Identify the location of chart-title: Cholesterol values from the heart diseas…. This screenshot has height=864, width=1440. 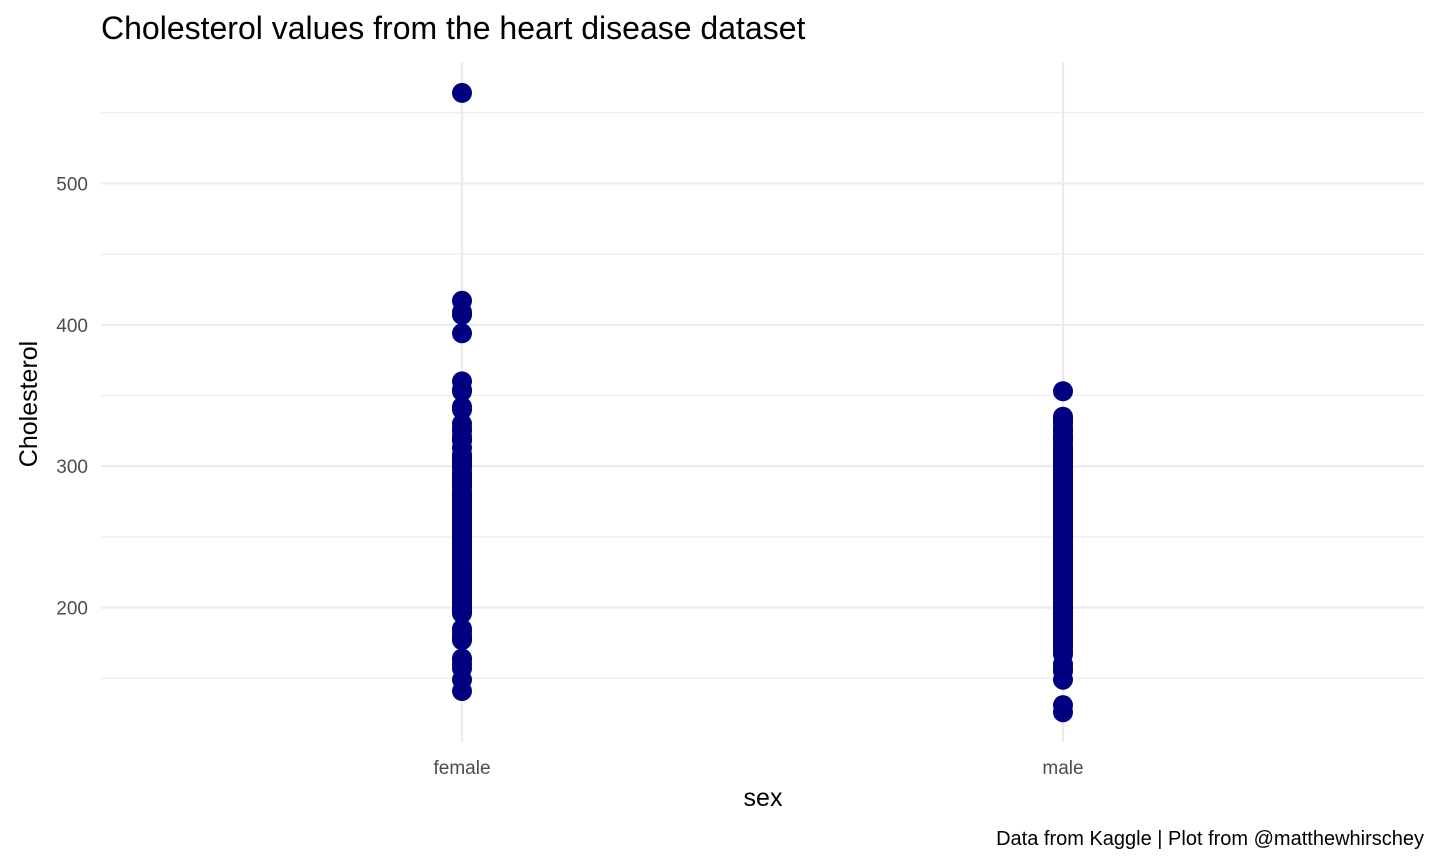
(453, 28).